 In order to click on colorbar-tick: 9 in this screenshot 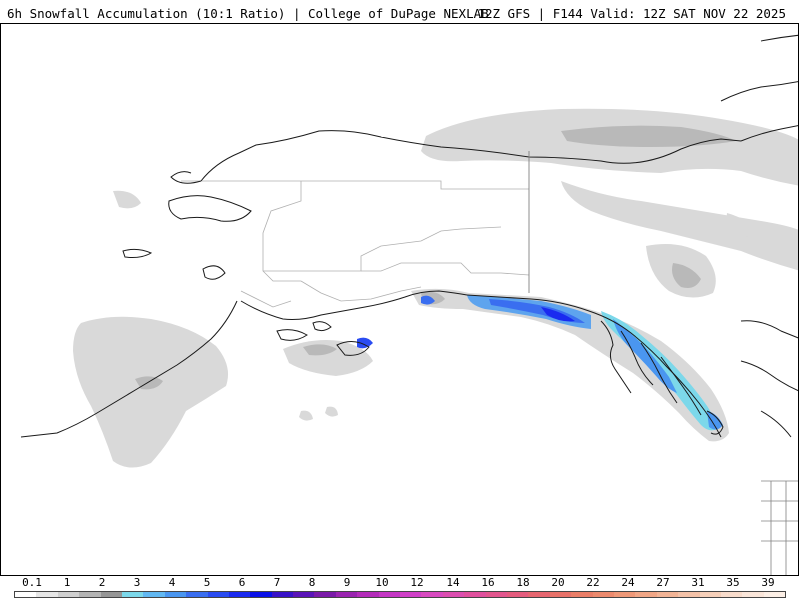, I will do `click(347, 582)`.